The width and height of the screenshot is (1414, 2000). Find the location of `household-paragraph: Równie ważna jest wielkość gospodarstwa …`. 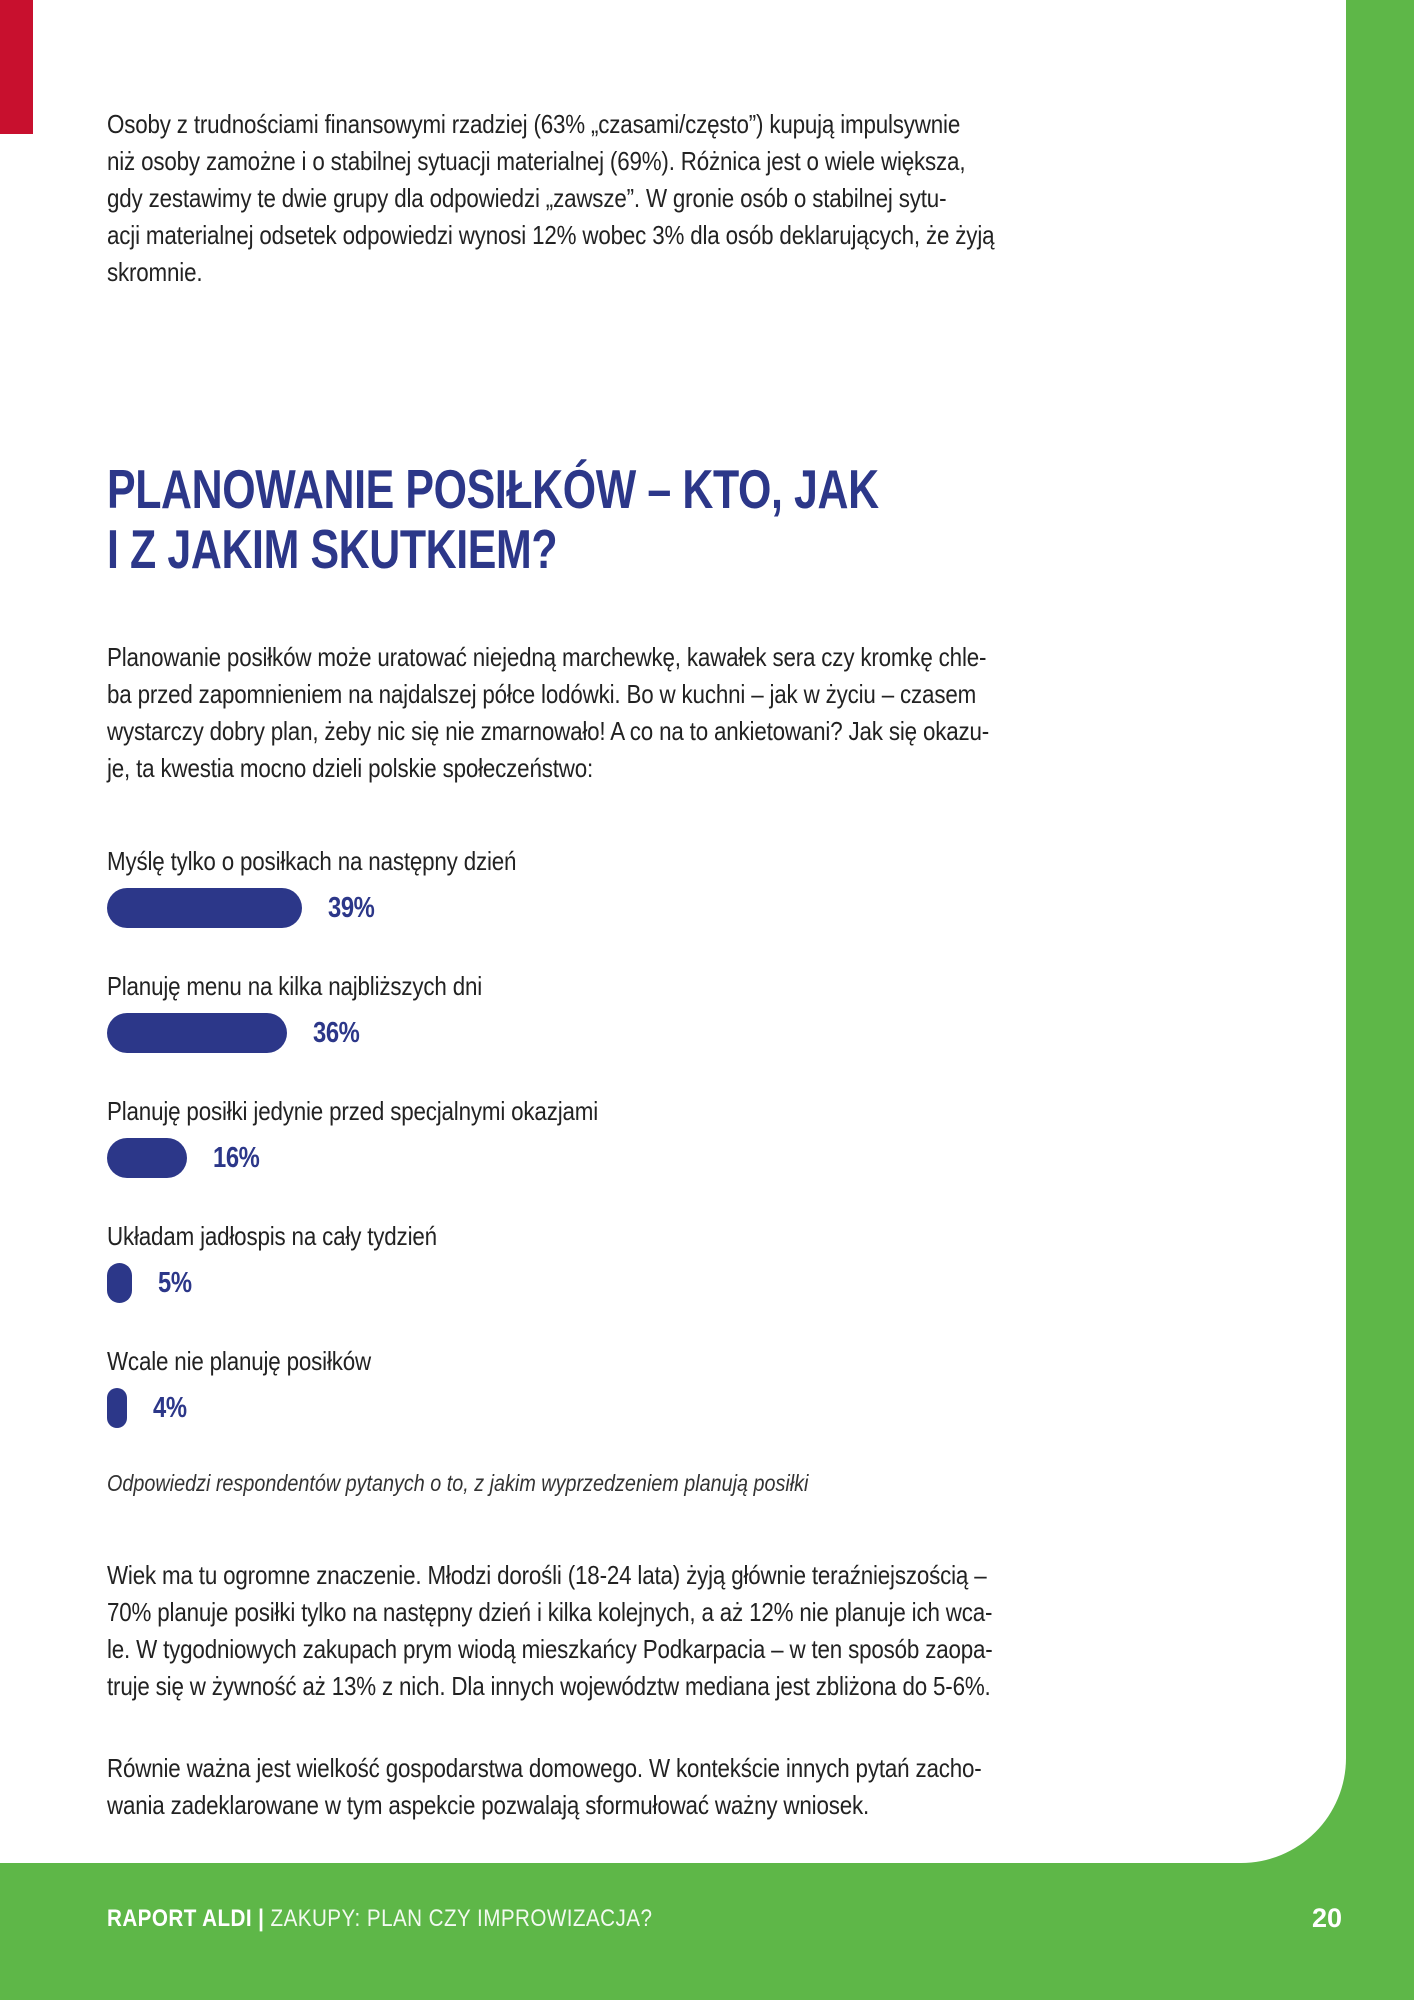

household-paragraph: Równie ważna jest wielkość gospodarstwa … is located at coordinates (544, 1786).